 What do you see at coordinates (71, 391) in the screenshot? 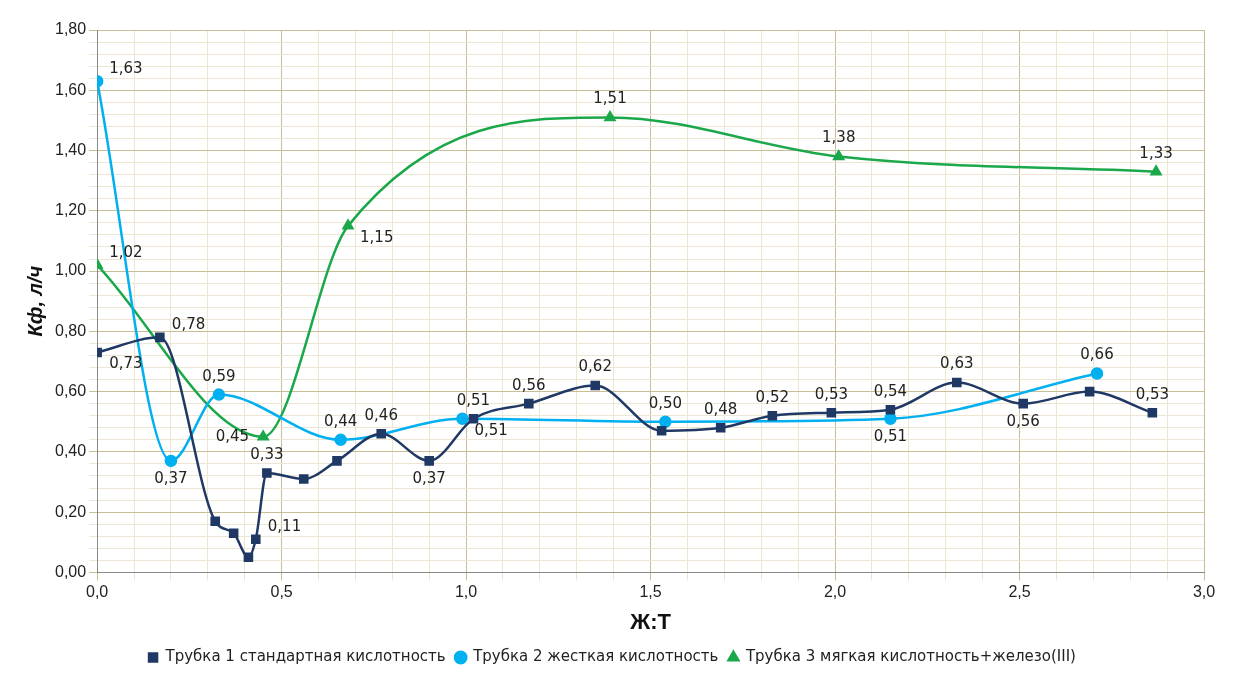
I see `y-tick-label: 0,60` at bounding box center [71, 391].